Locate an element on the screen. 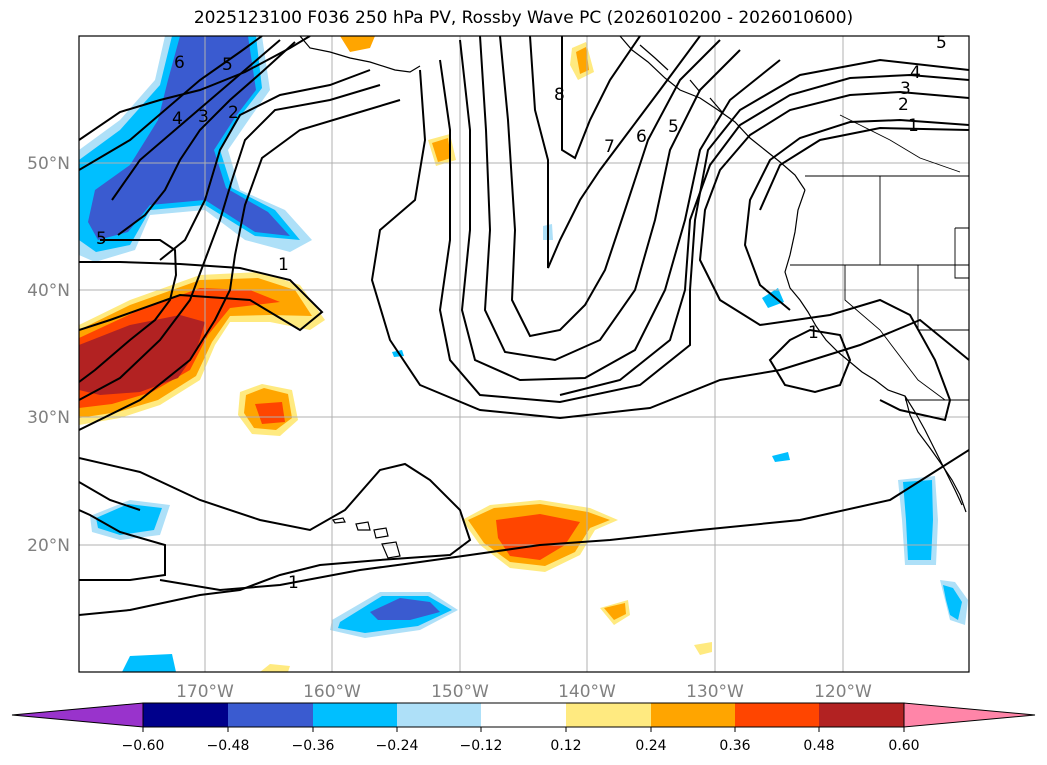 The height and width of the screenshot is (765, 1047). colorbar-tick-label: 0.36 is located at coordinates (734, 746).